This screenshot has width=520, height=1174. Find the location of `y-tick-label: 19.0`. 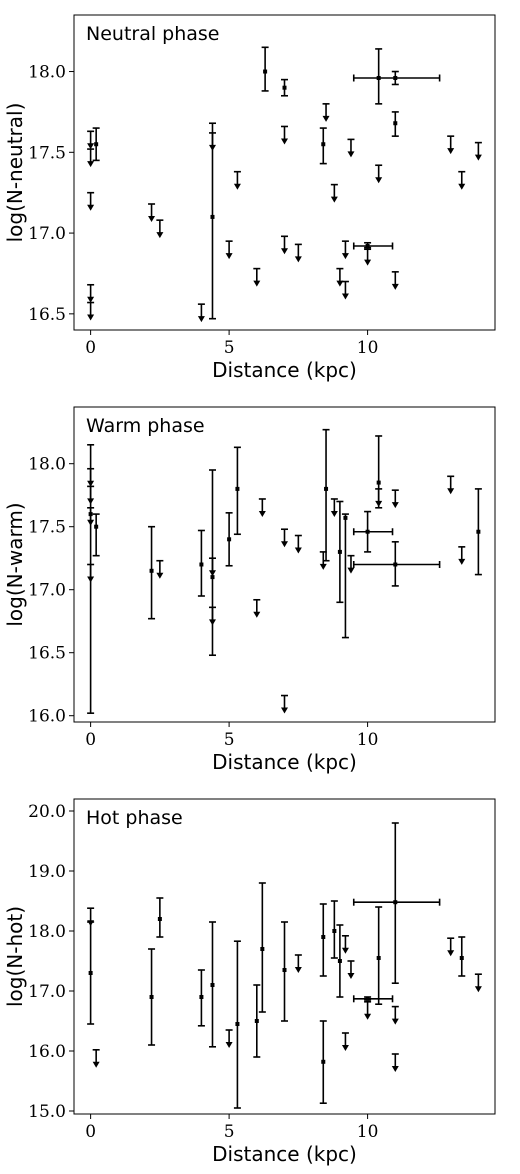

y-tick-label: 19.0 is located at coordinates (47, 872).